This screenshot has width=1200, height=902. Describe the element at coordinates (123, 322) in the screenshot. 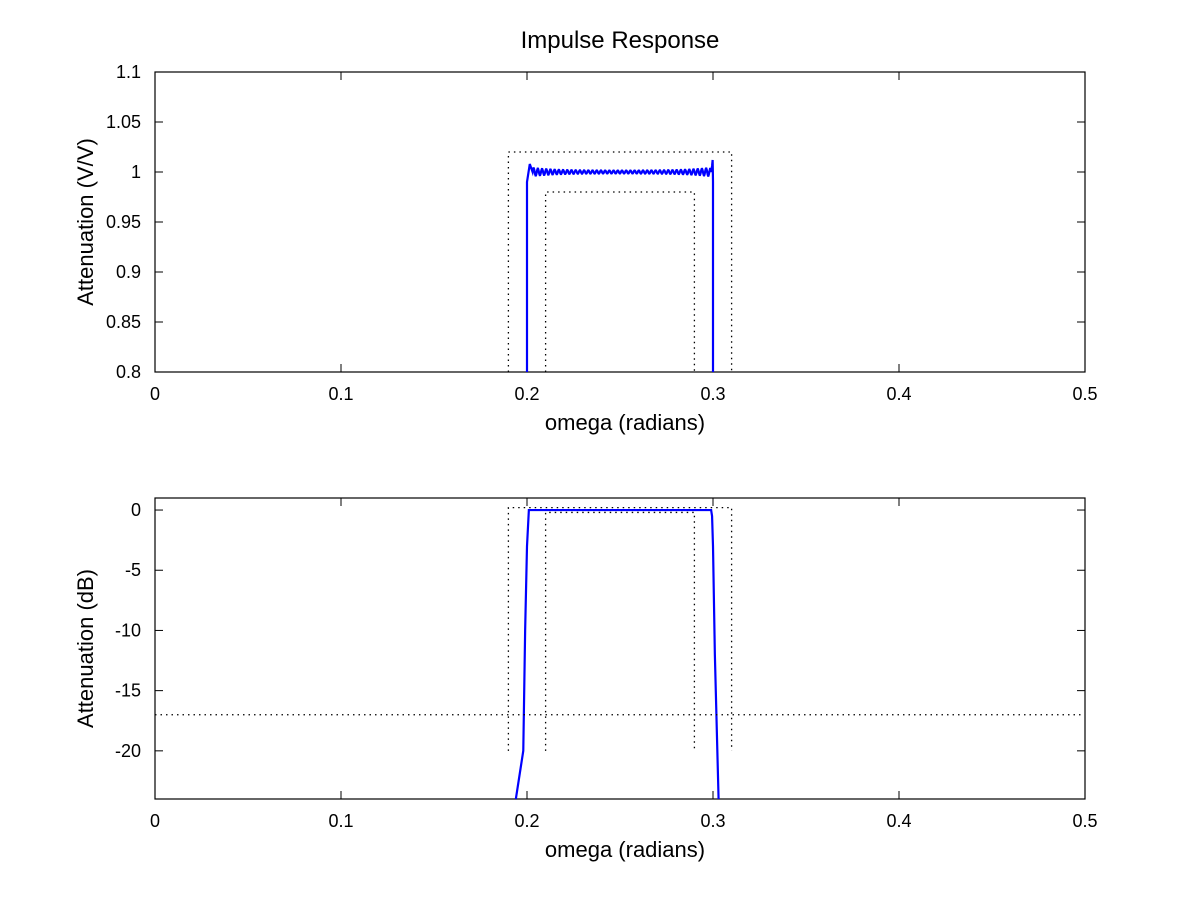

I see `y-tick-label: 0.85` at that location.